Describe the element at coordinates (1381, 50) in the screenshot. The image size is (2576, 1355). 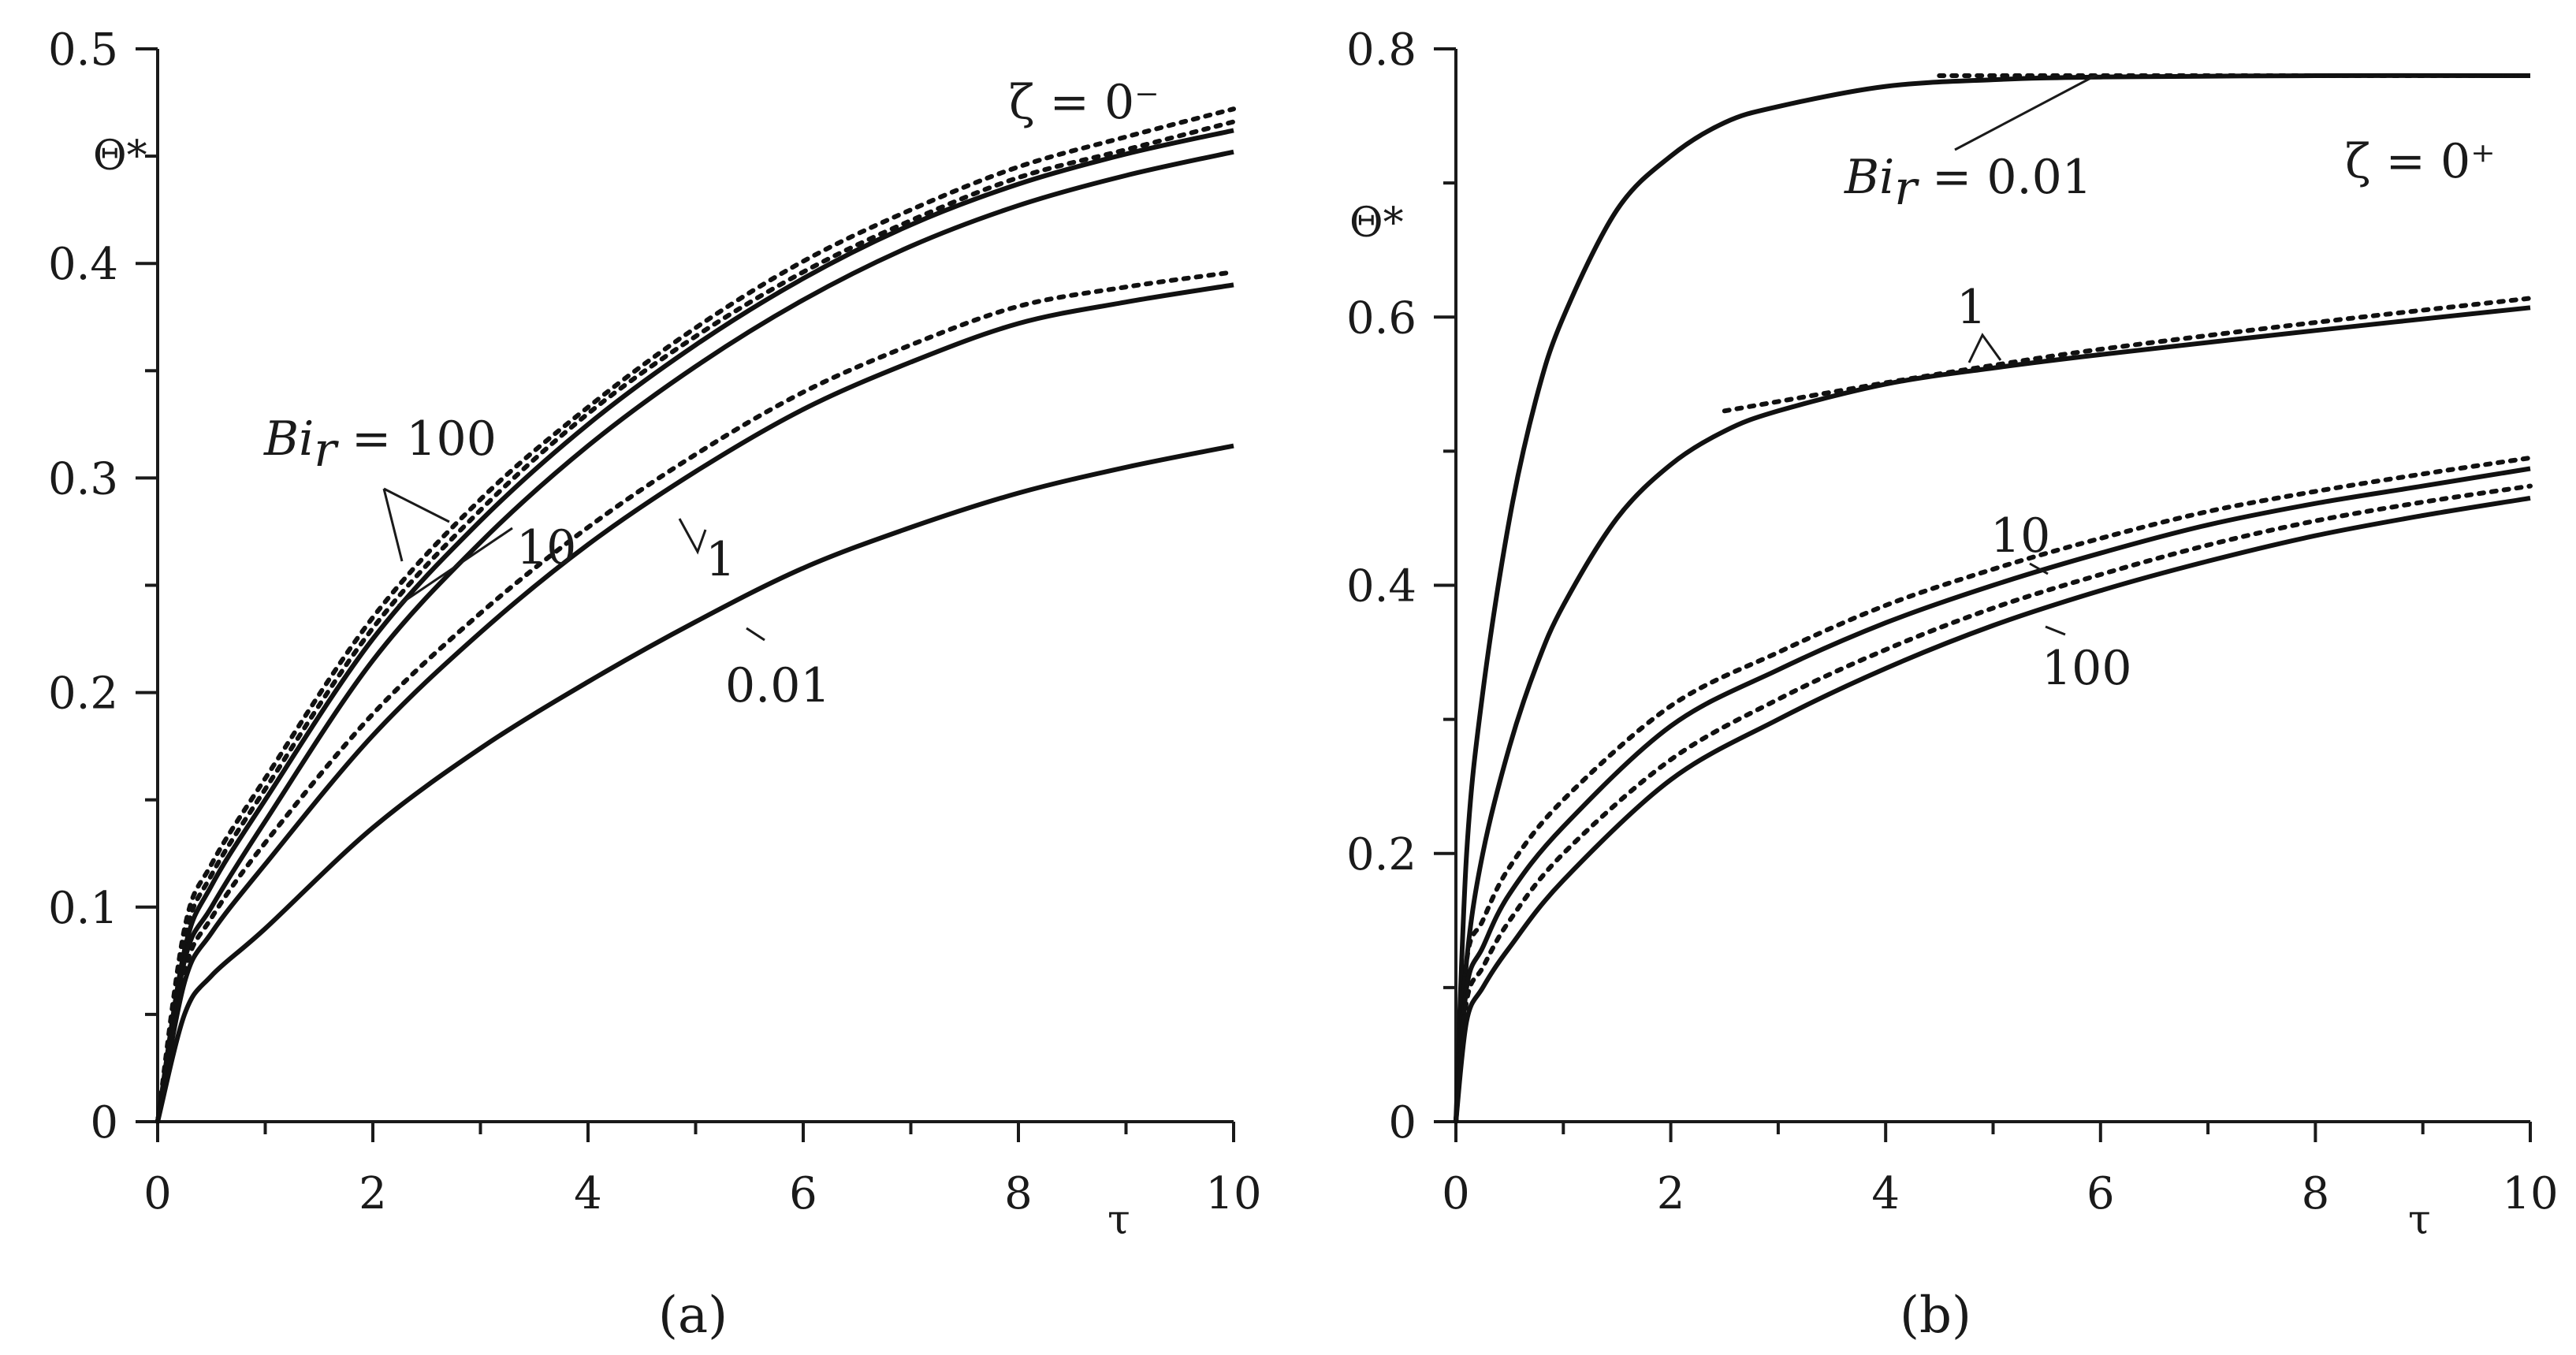
I see `y-tick-label: 0.8` at that location.